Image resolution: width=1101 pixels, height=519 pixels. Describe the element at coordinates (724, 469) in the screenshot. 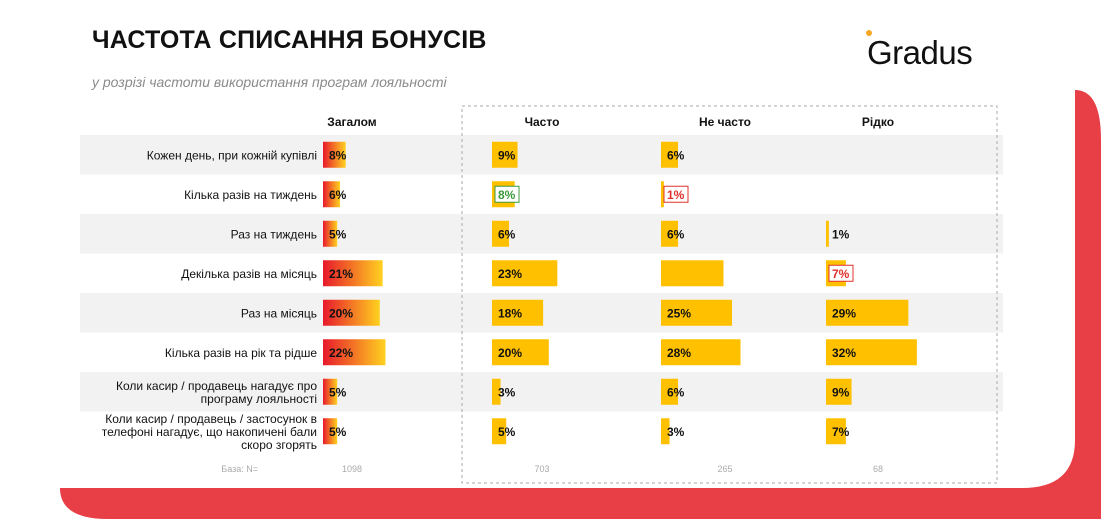

I see `base-value: 265` at that location.